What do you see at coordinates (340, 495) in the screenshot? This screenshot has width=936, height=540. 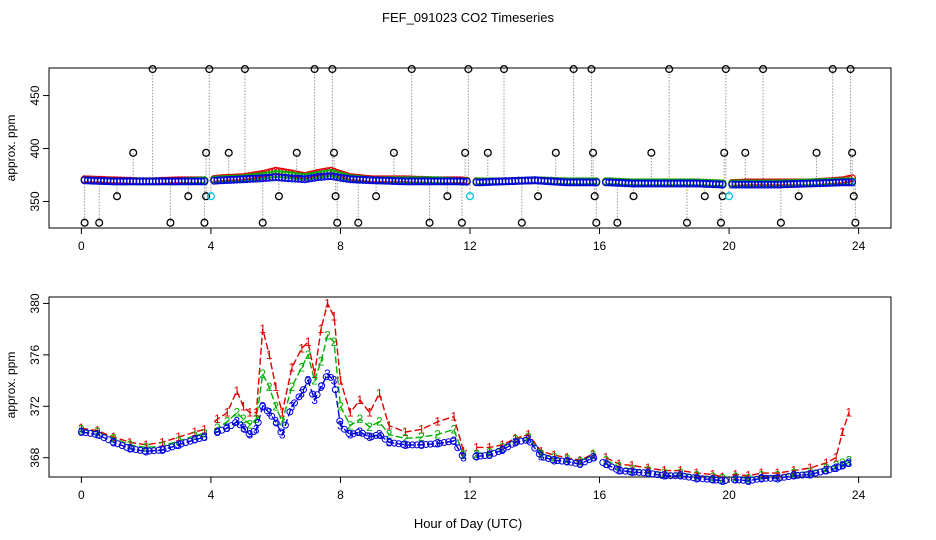 I see `bottom-x-tick-label: 8` at bounding box center [340, 495].